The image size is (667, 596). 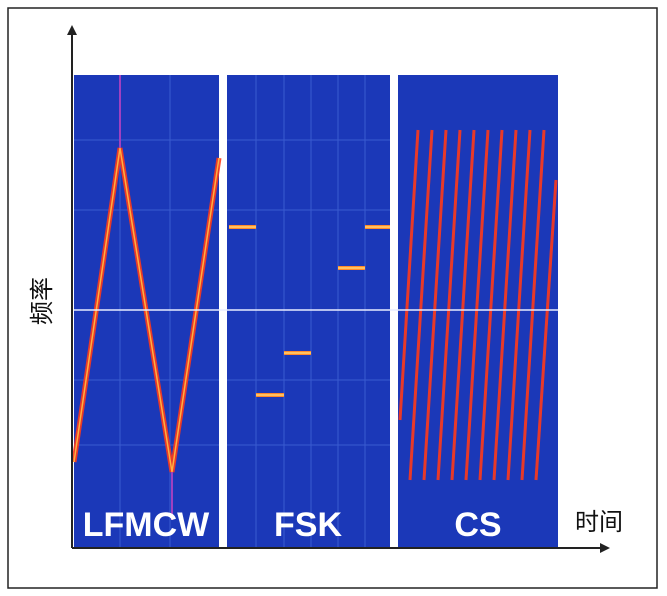 I want to click on panel-label: CS, so click(x=477, y=525).